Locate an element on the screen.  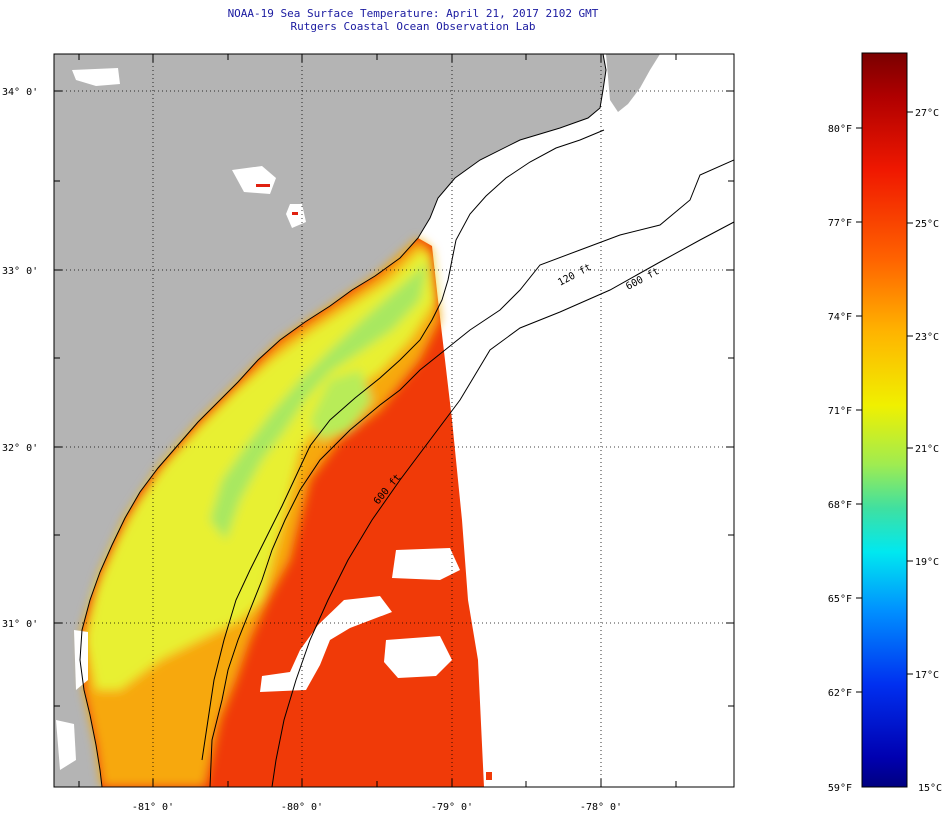
cb-f-71: 71°F is located at coordinates (840, 411).